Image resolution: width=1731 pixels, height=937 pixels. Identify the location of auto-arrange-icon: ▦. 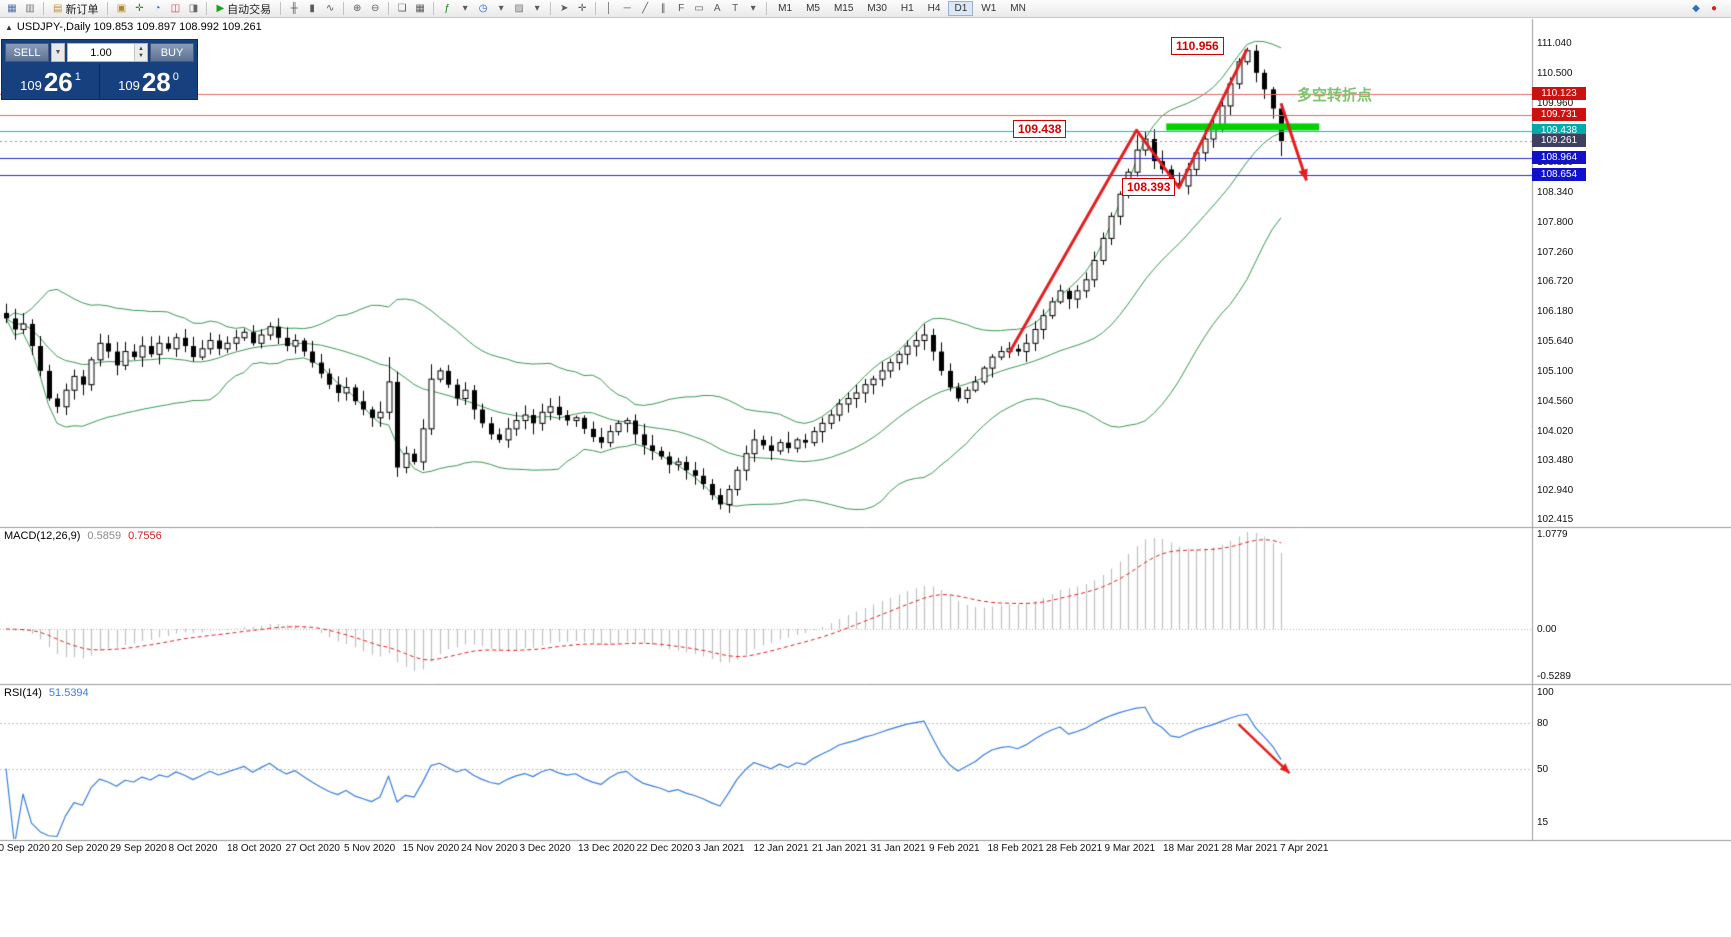
(420, 8).